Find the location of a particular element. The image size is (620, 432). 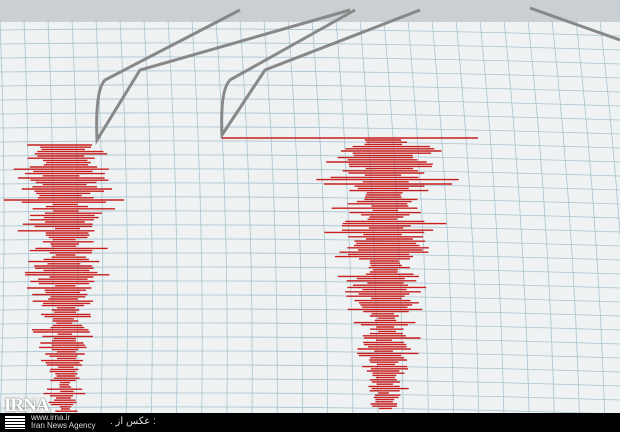

irna-logo: IRNA is located at coordinates (27, 405).